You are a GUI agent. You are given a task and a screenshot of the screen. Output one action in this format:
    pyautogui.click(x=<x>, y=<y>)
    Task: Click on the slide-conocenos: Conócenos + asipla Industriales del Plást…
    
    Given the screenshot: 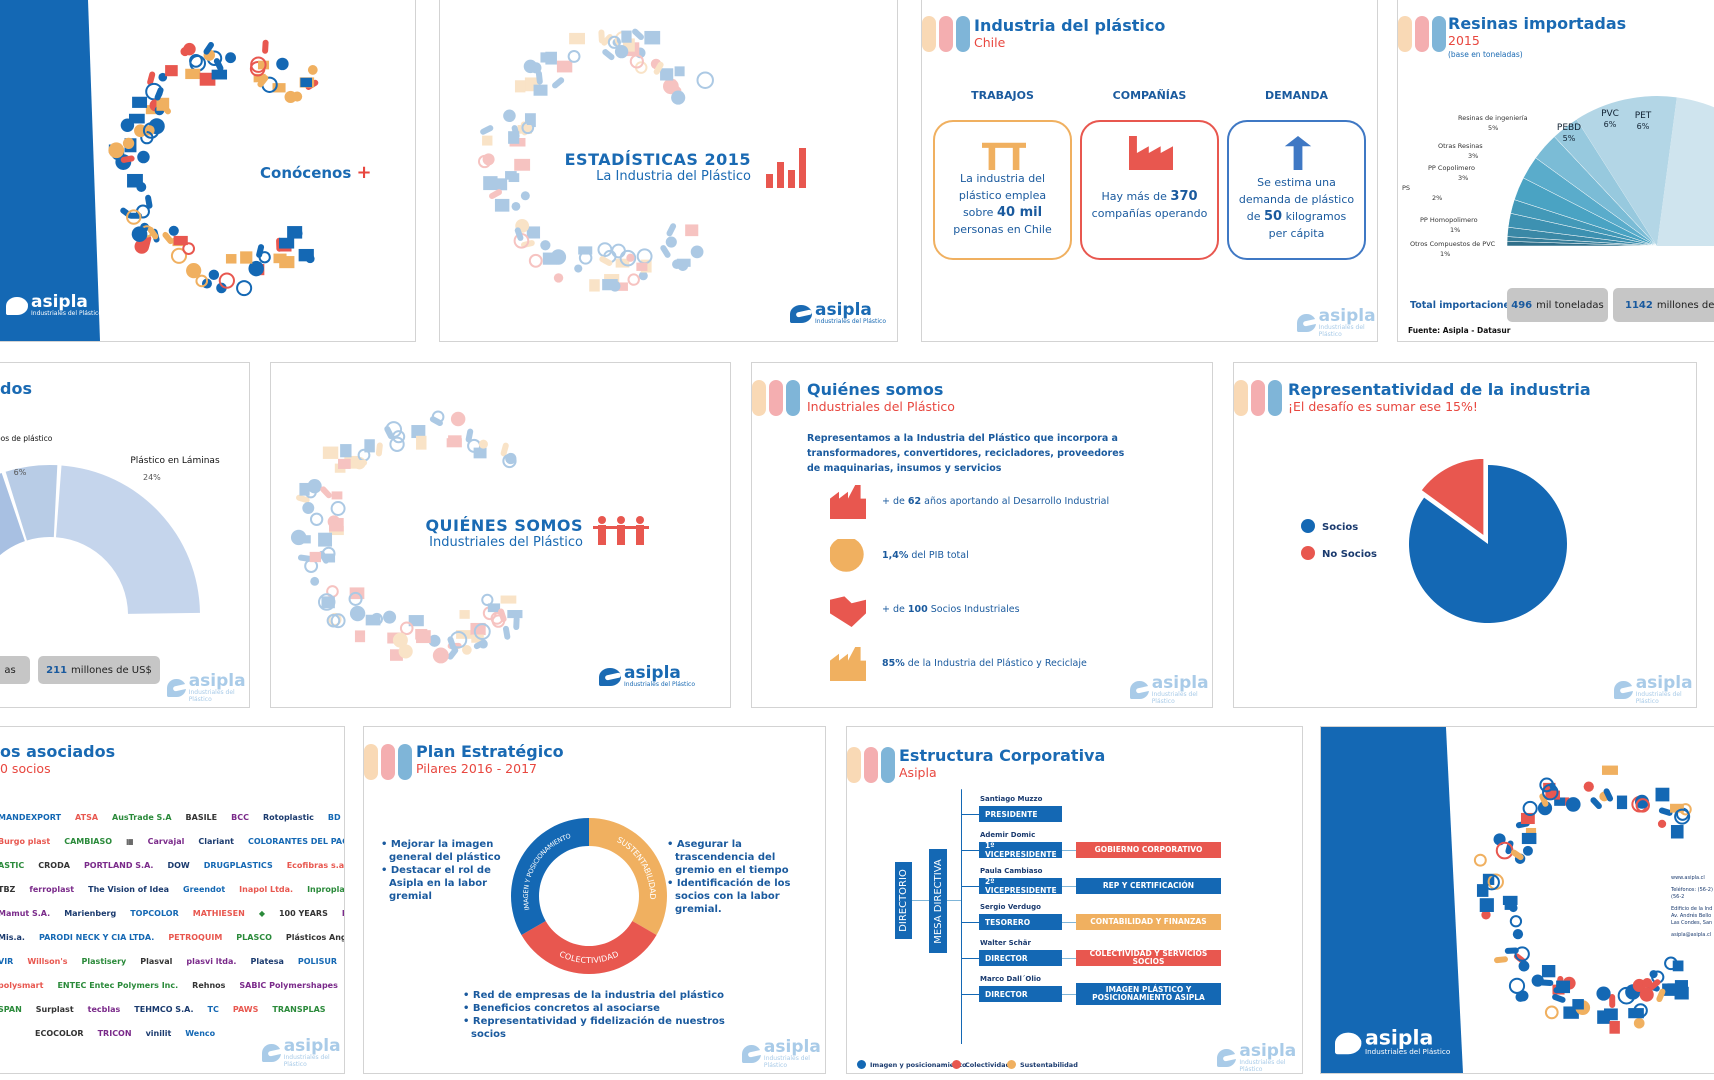 What is the action you would take?
    pyautogui.click(x=208, y=171)
    